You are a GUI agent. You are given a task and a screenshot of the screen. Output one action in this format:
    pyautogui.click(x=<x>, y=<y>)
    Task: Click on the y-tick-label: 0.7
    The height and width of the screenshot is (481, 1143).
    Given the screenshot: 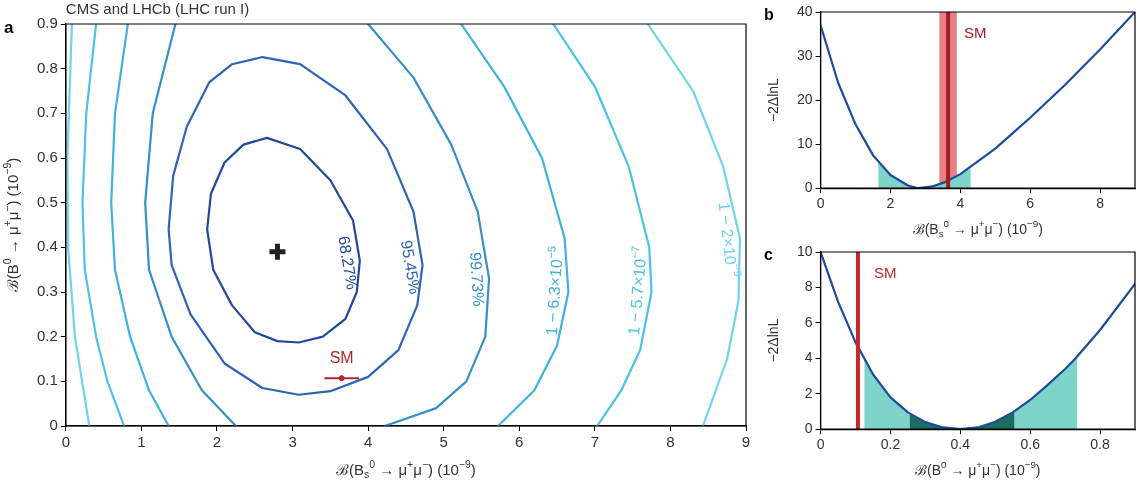 What is the action you would take?
    pyautogui.click(x=47, y=112)
    